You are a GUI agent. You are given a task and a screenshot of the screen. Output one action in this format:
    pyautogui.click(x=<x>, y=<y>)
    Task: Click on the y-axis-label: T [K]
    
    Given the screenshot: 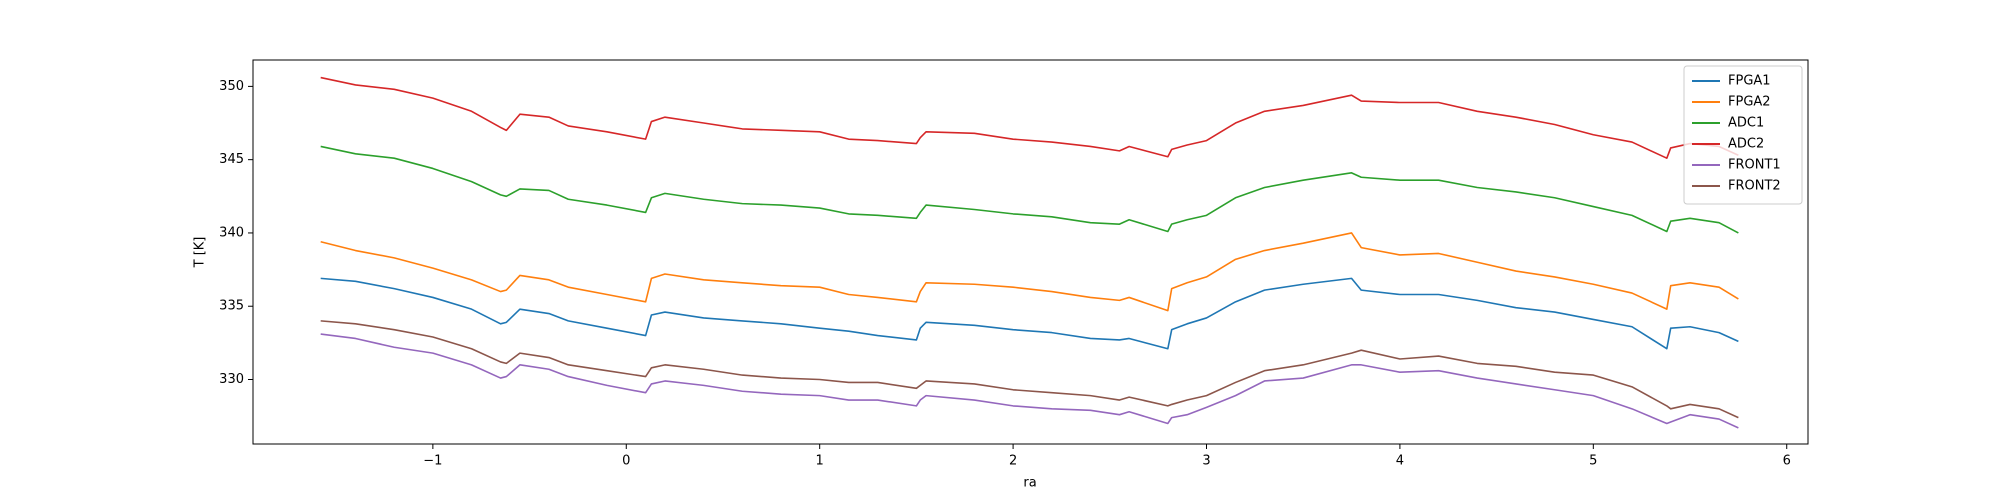 What is the action you would take?
    pyautogui.click(x=200, y=253)
    